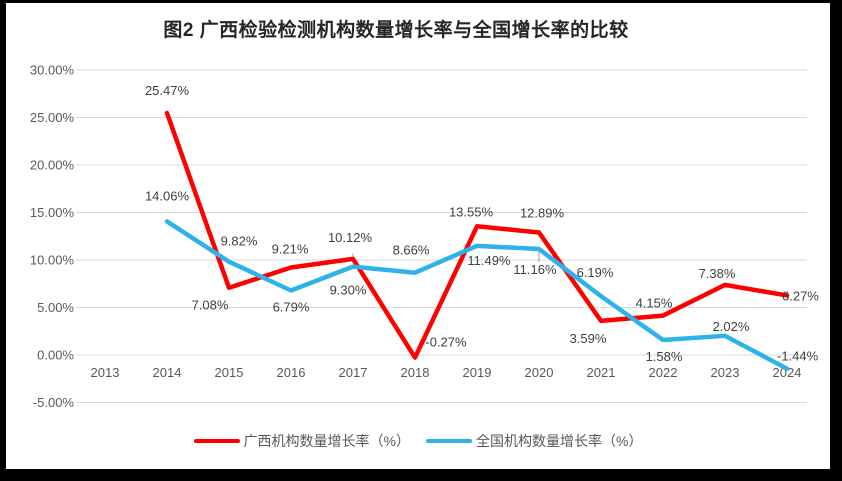  What do you see at coordinates (798, 356) in the screenshot?
I see `data-label: -1.44%` at bounding box center [798, 356].